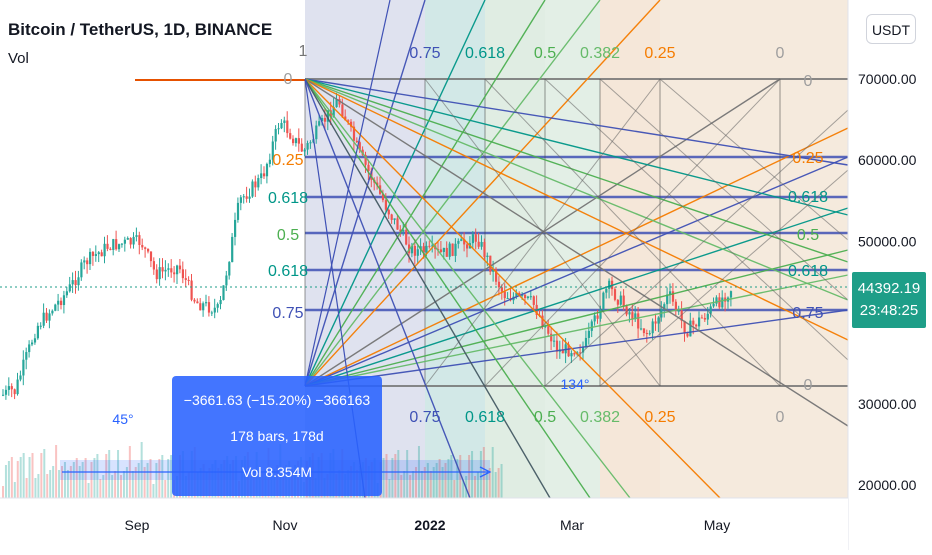 This screenshot has width=932, height=555. Describe the element at coordinates (424, 53) in the screenshot. I see `top-level-label-0: 0.75` at that location.